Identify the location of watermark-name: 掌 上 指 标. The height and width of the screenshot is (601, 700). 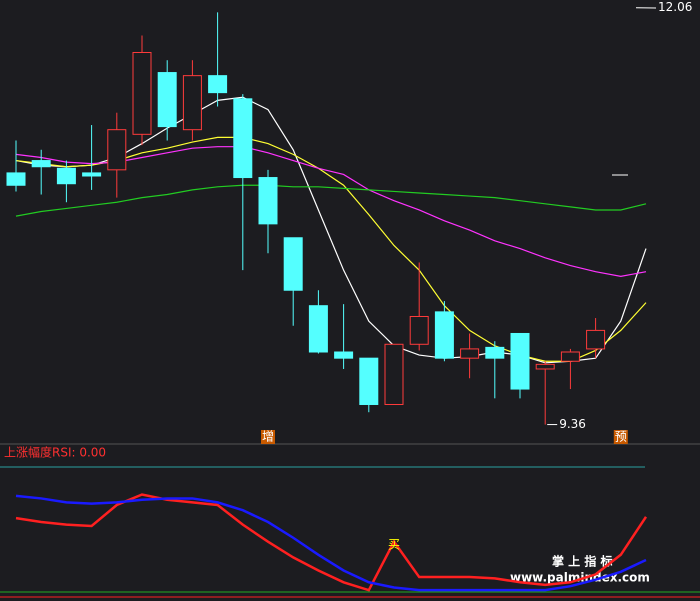
(582, 561).